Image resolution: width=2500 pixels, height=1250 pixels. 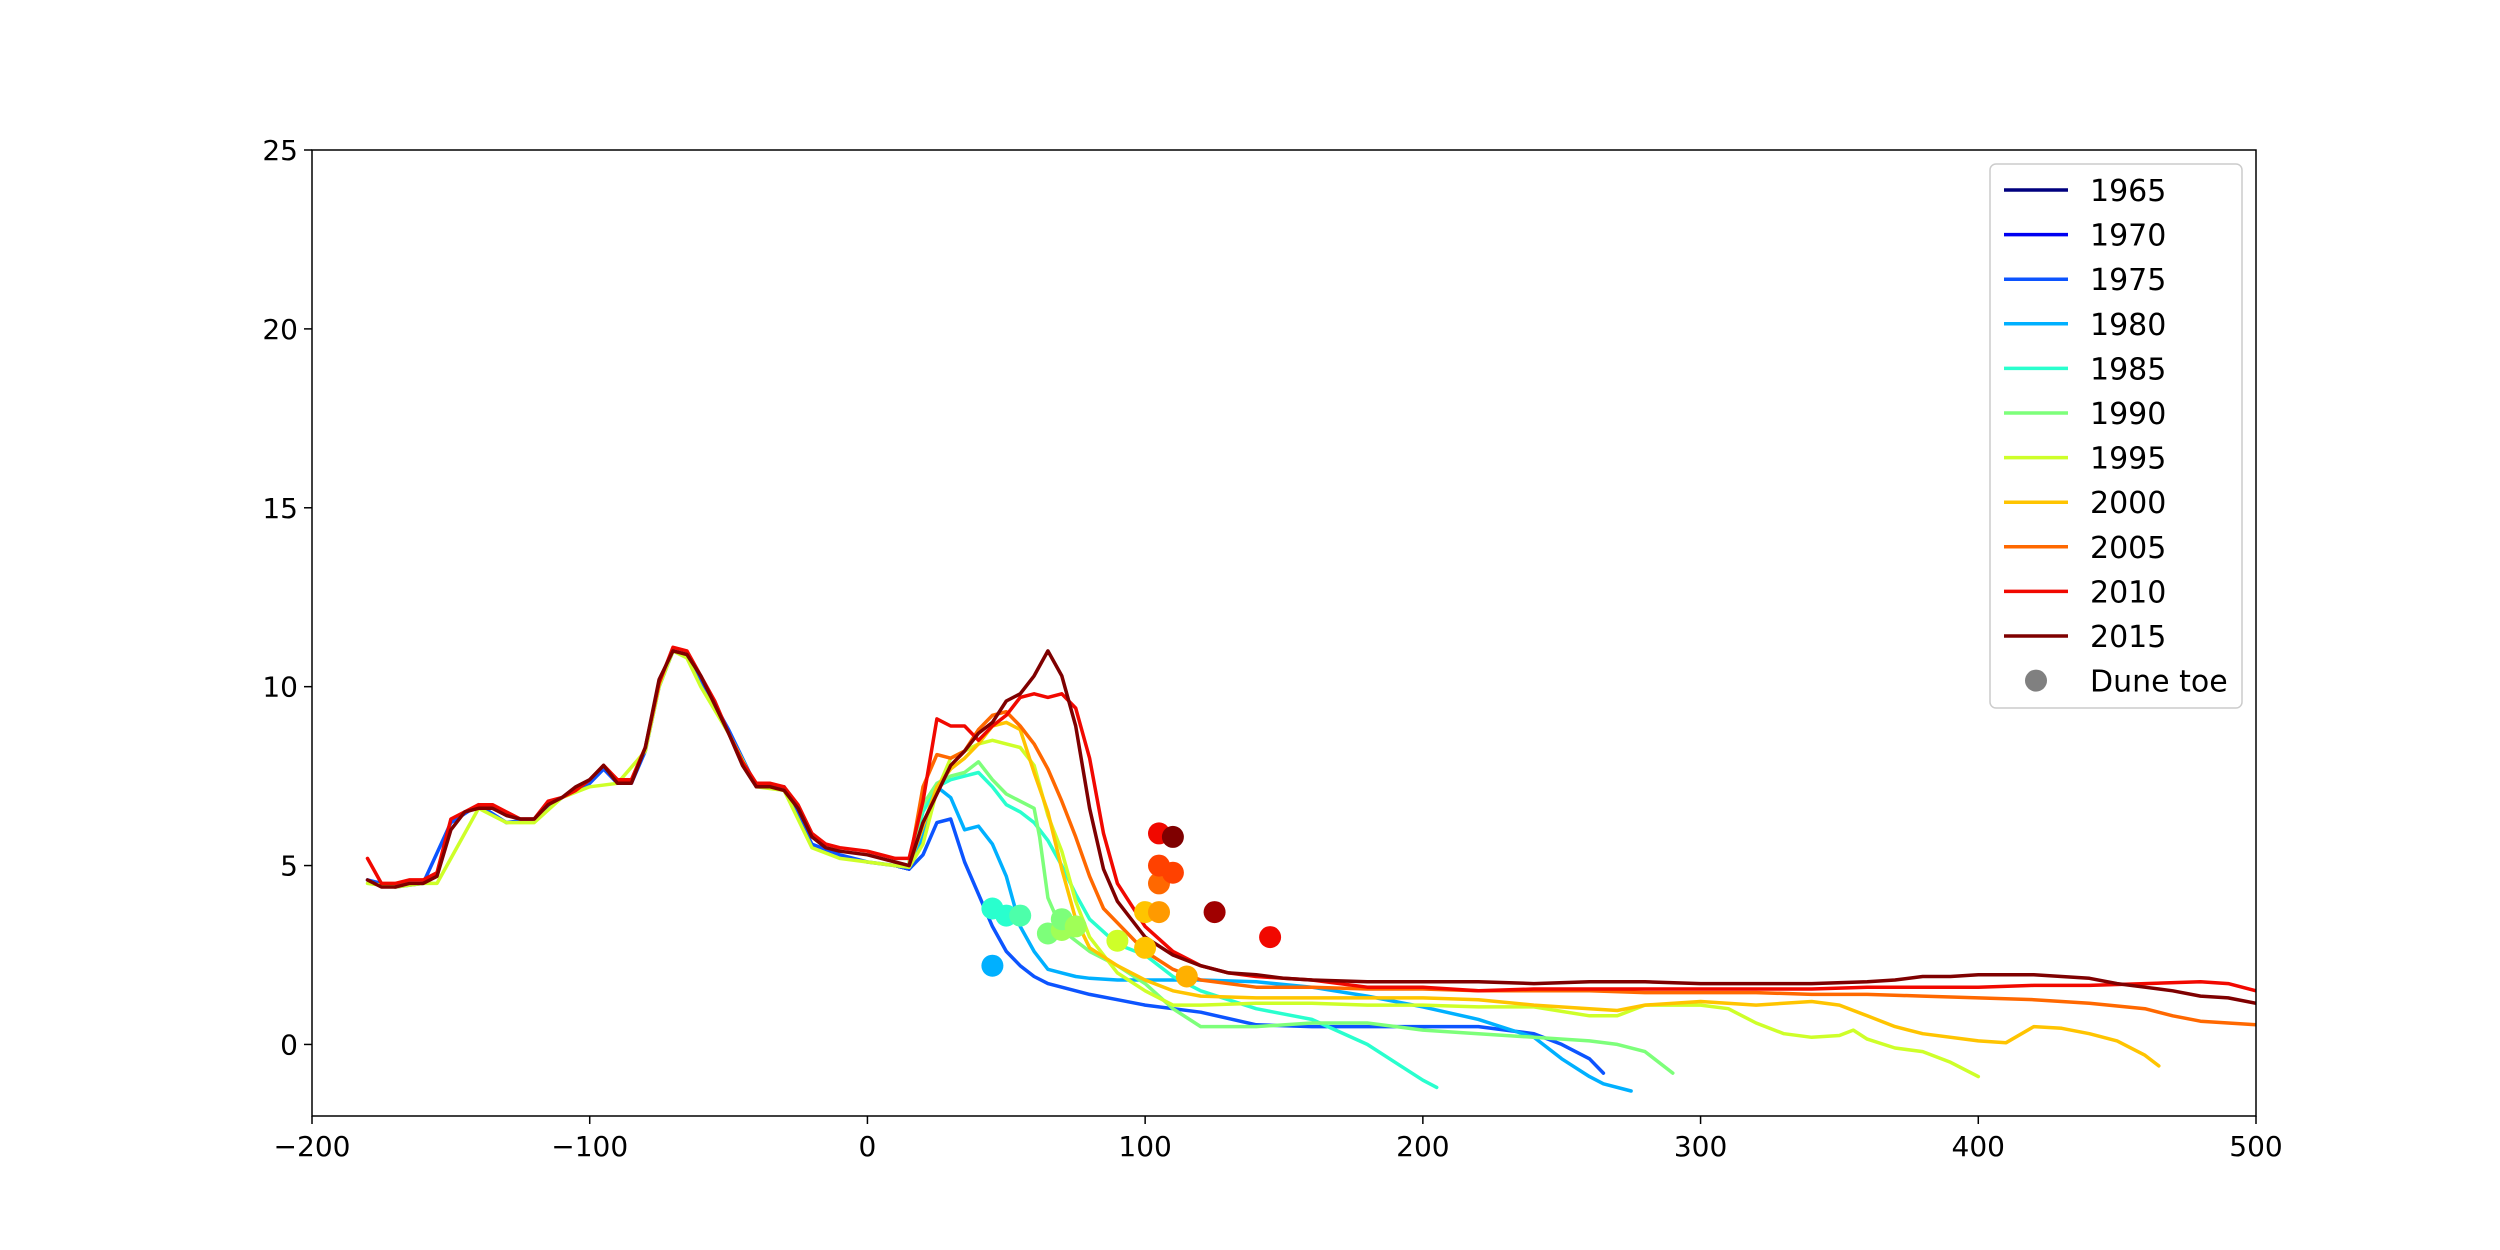 I want to click on x-tick-label: 100, so click(x=1144, y=1146).